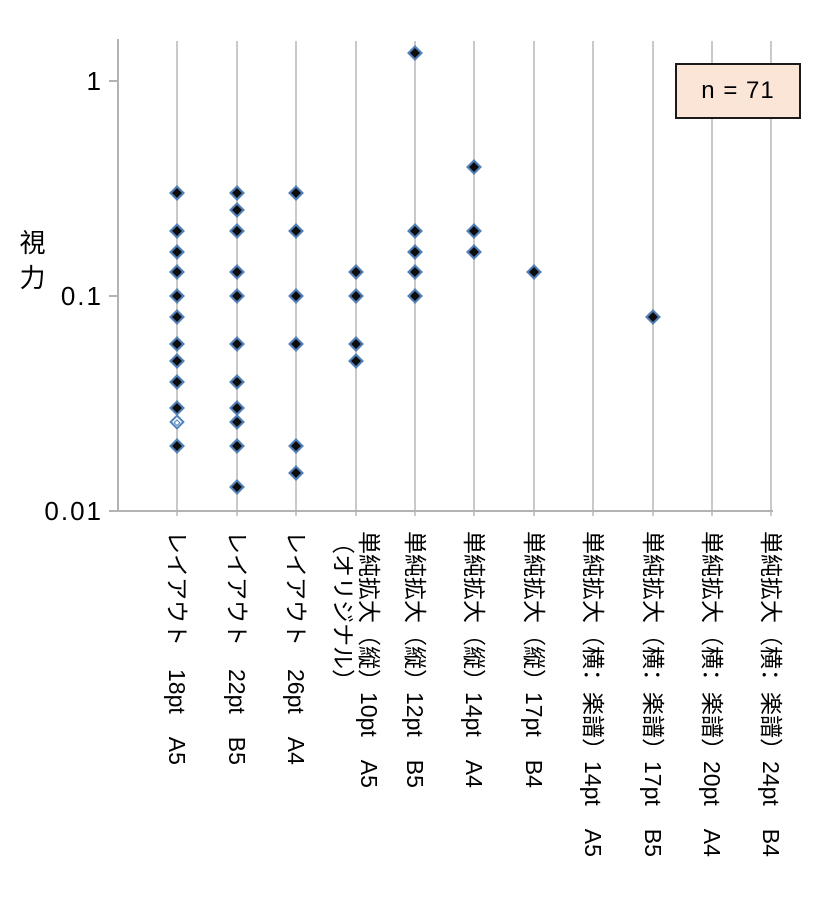 The height and width of the screenshot is (899, 830). Describe the element at coordinates (474, 659) in the screenshot. I see `x-axis-category-label: 単純拡大（縦）14pt A4` at that location.